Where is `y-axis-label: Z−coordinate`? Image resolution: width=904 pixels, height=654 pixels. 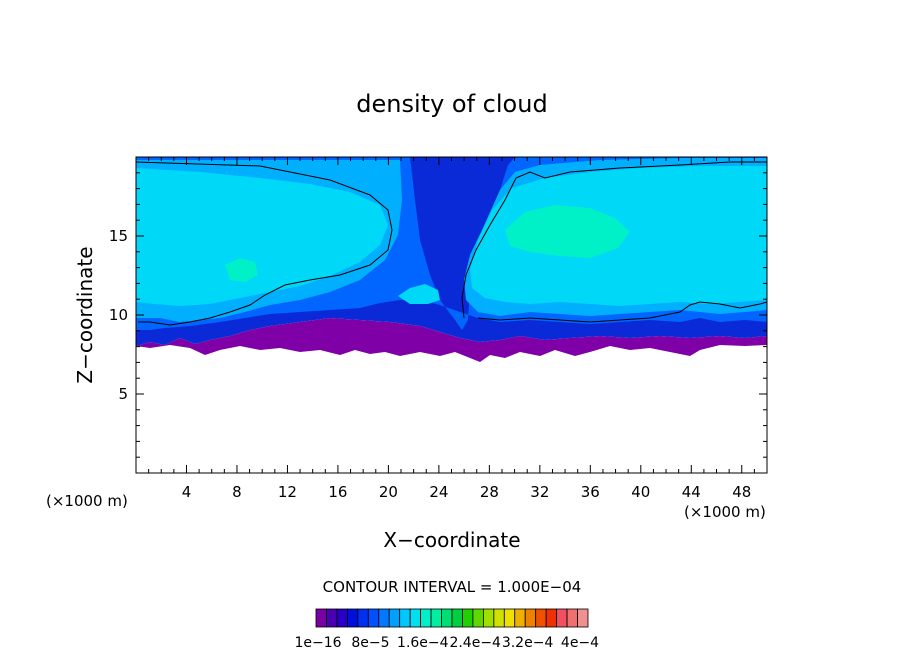
y-axis-label: Z−coordinate is located at coordinates (85, 314).